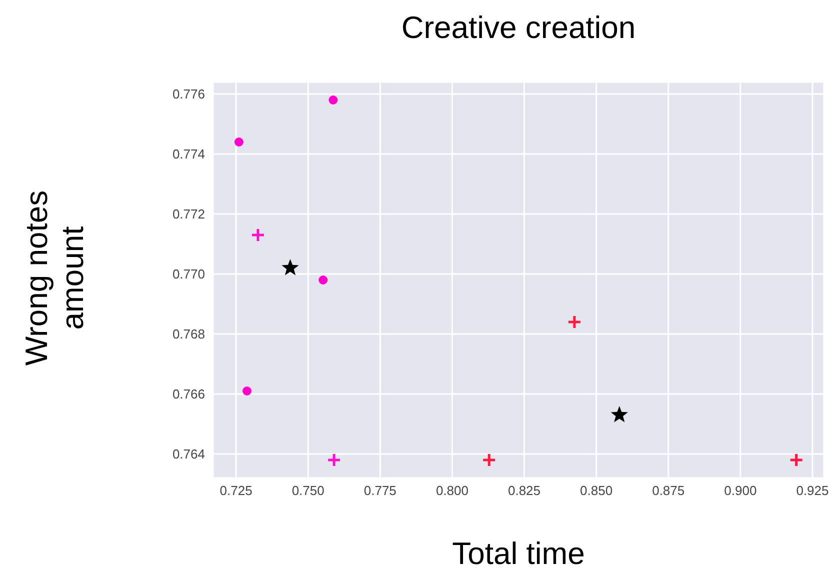  What do you see at coordinates (518, 554) in the screenshot?
I see `x-axis-title: Total time` at bounding box center [518, 554].